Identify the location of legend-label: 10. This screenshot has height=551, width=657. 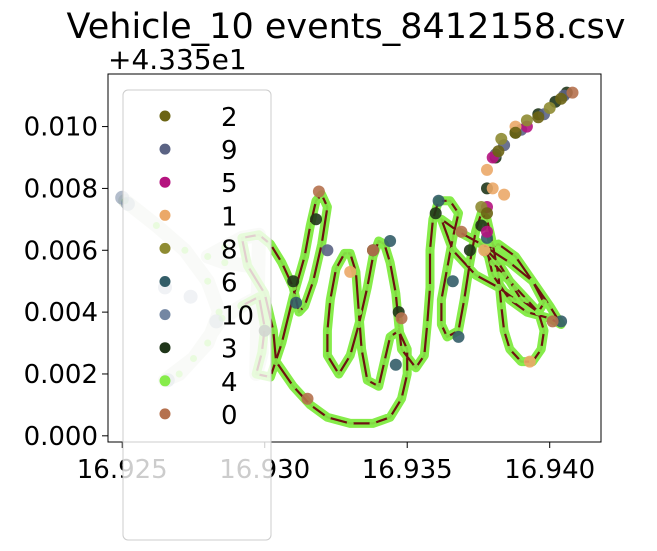
(237, 317).